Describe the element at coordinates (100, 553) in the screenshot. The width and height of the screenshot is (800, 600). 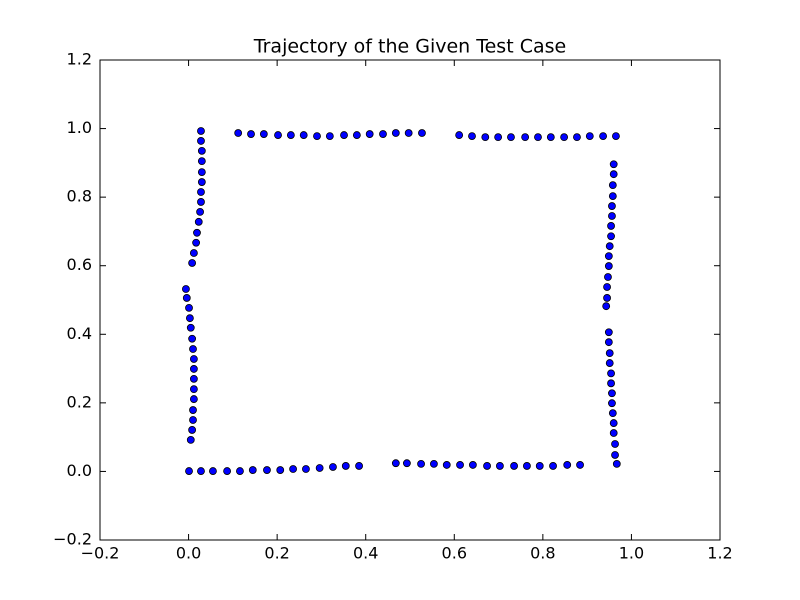
I see `x-tick-label: −0.2` at that location.